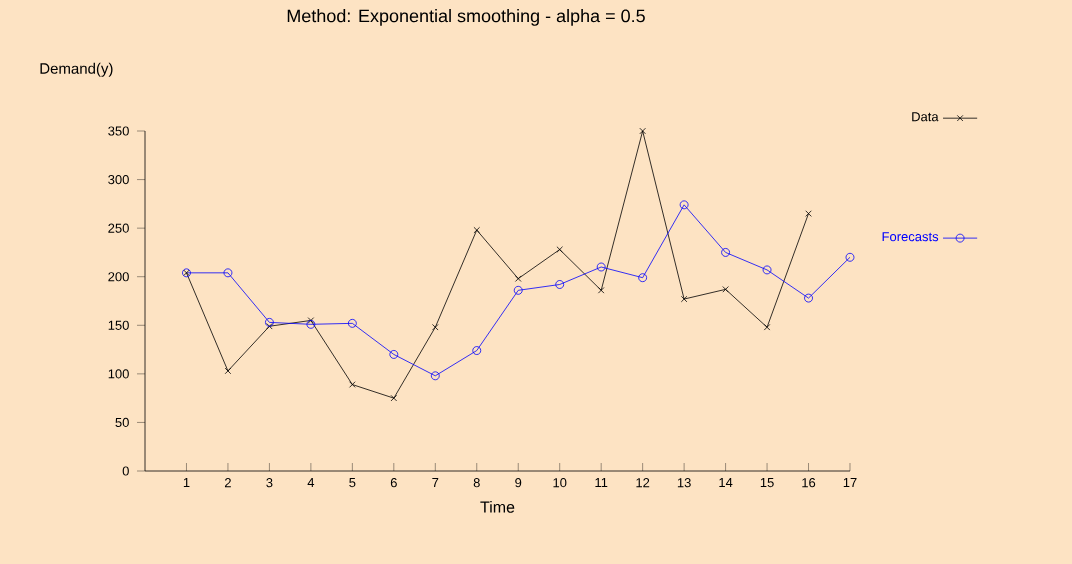  I want to click on x-tick-label: 9, so click(518, 483).